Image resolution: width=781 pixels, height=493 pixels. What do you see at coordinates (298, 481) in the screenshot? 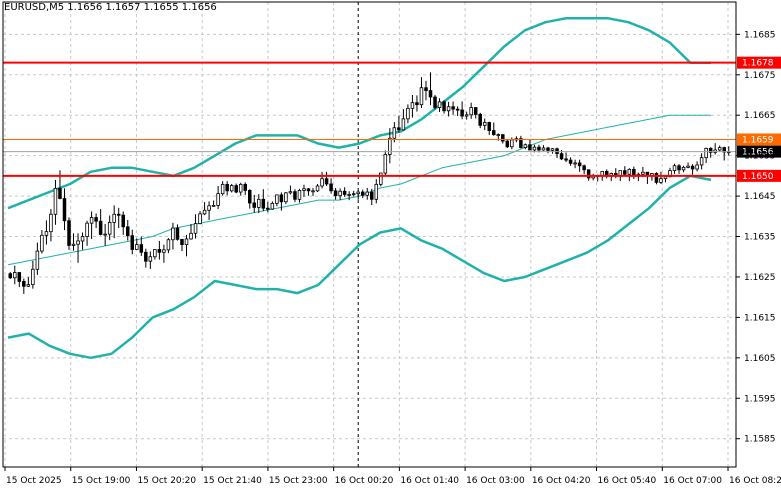
I see `x-tick-label: 15 Oct 23:00` at bounding box center [298, 481].